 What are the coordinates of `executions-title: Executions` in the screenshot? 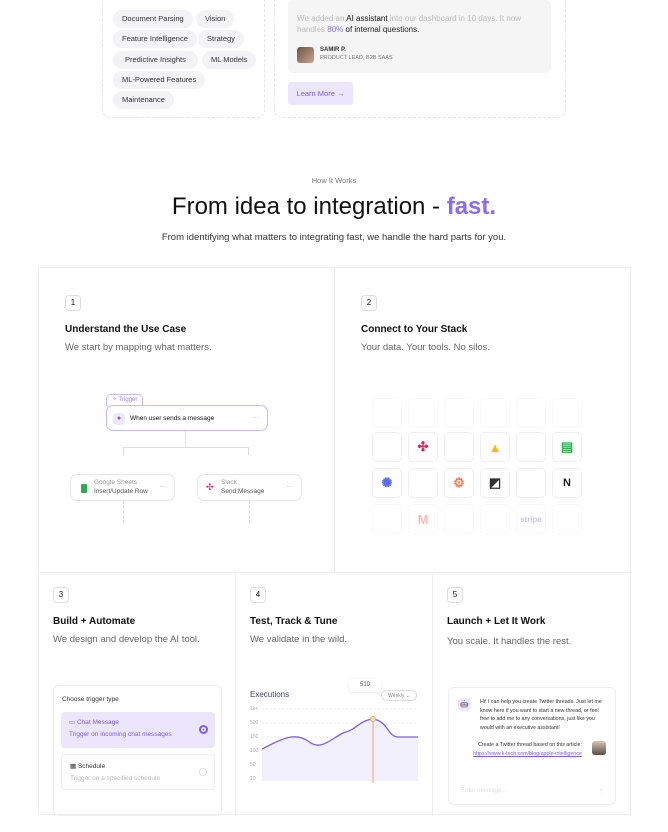 It's located at (270, 694).